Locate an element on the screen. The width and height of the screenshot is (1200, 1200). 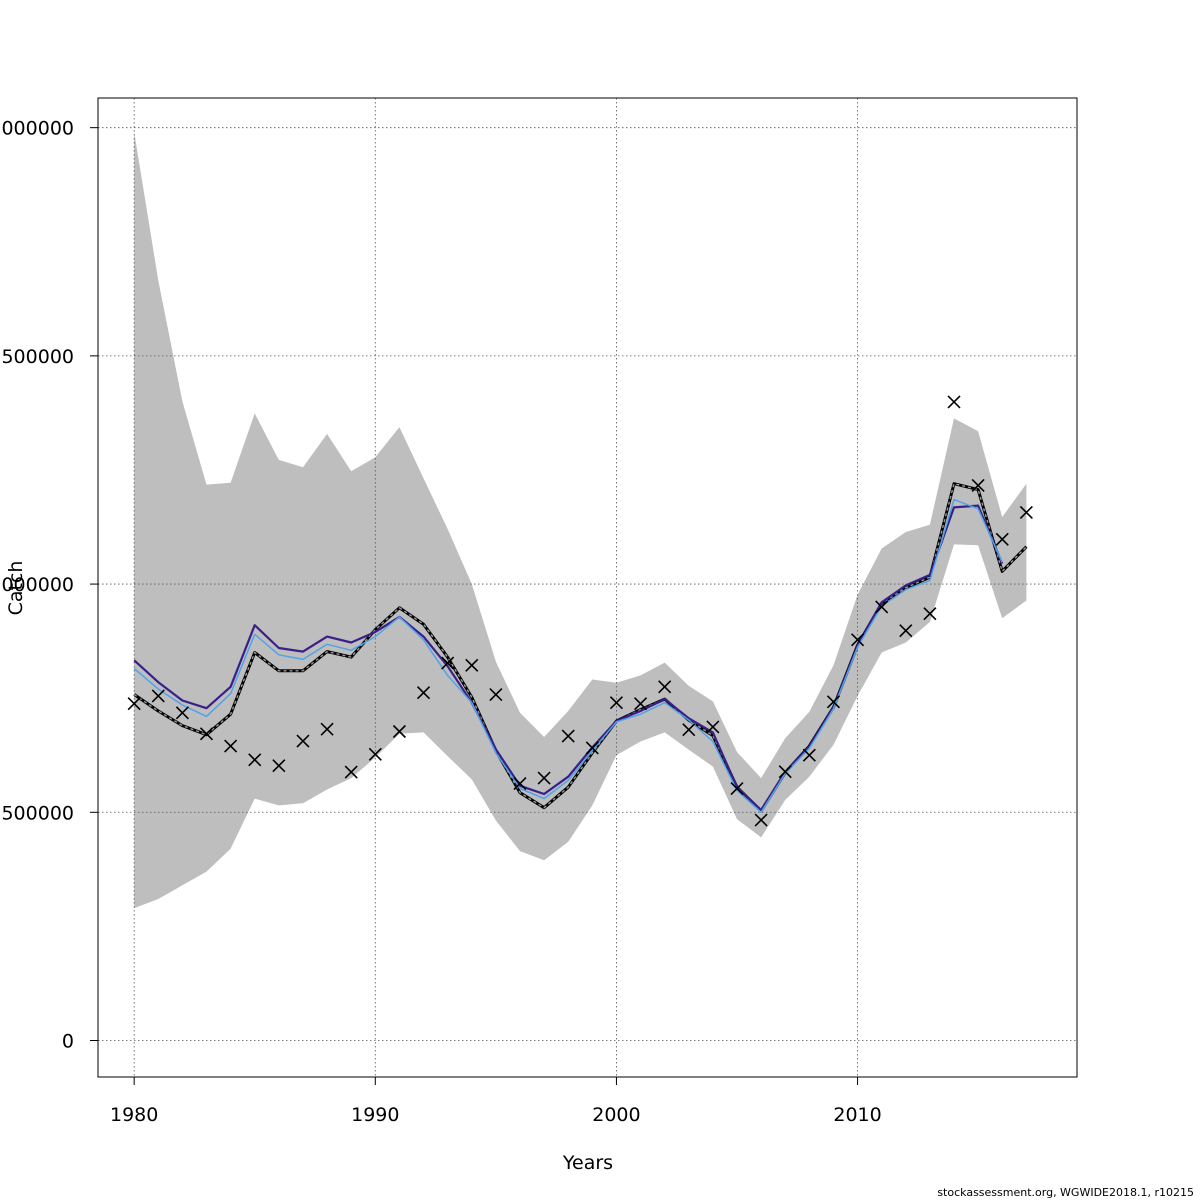
x-tick-label-1990: 1990 is located at coordinates (375, 1115).